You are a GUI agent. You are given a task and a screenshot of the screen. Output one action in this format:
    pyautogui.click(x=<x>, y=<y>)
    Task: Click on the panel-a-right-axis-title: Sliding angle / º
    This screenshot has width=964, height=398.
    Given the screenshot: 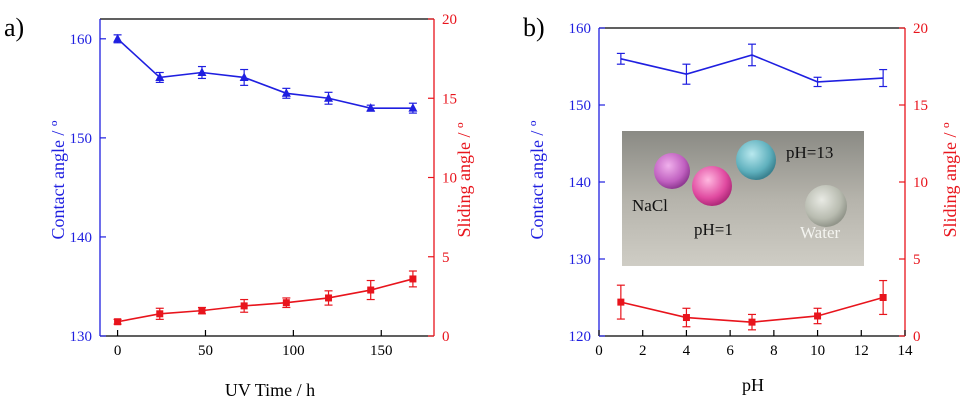 What is the action you would take?
    pyautogui.click(x=464, y=179)
    